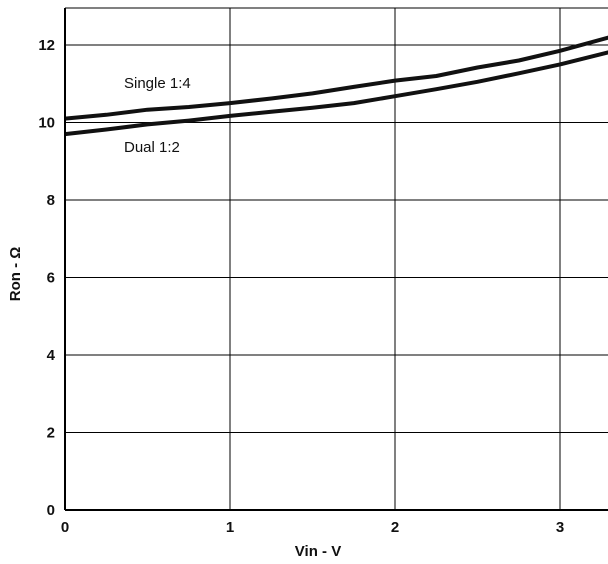 The height and width of the screenshot is (564, 608). Describe the element at coordinates (152, 147) in the screenshot. I see `annotation-dual: Dual 1:2` at that location.